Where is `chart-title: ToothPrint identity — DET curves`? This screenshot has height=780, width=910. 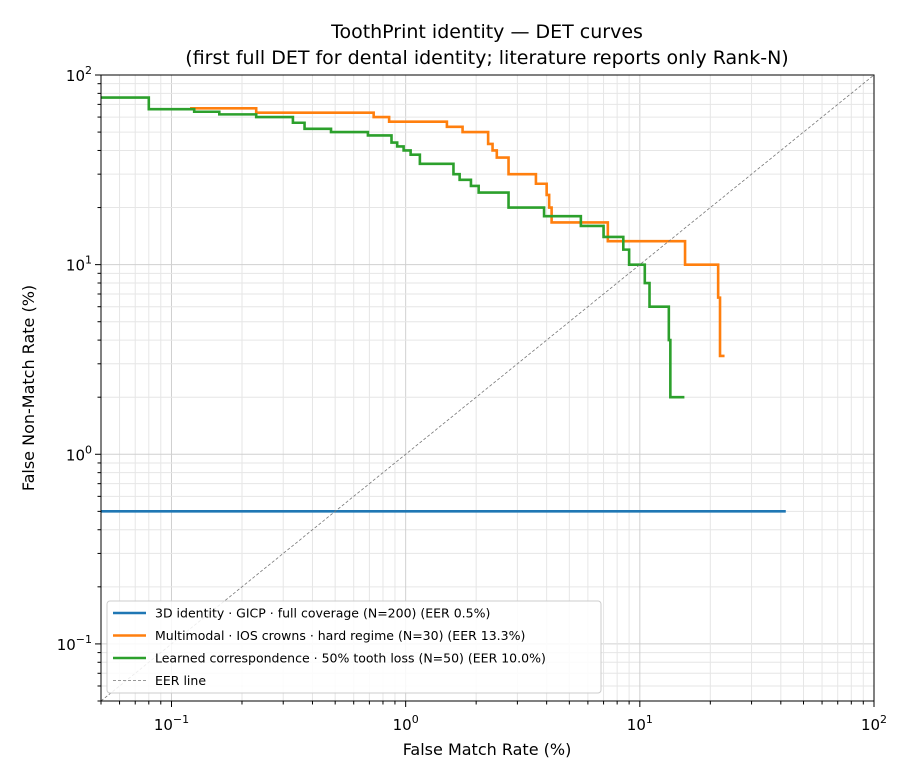
chart-title: ToothPrint identity — DET curves is located at coordinates (486, 32).